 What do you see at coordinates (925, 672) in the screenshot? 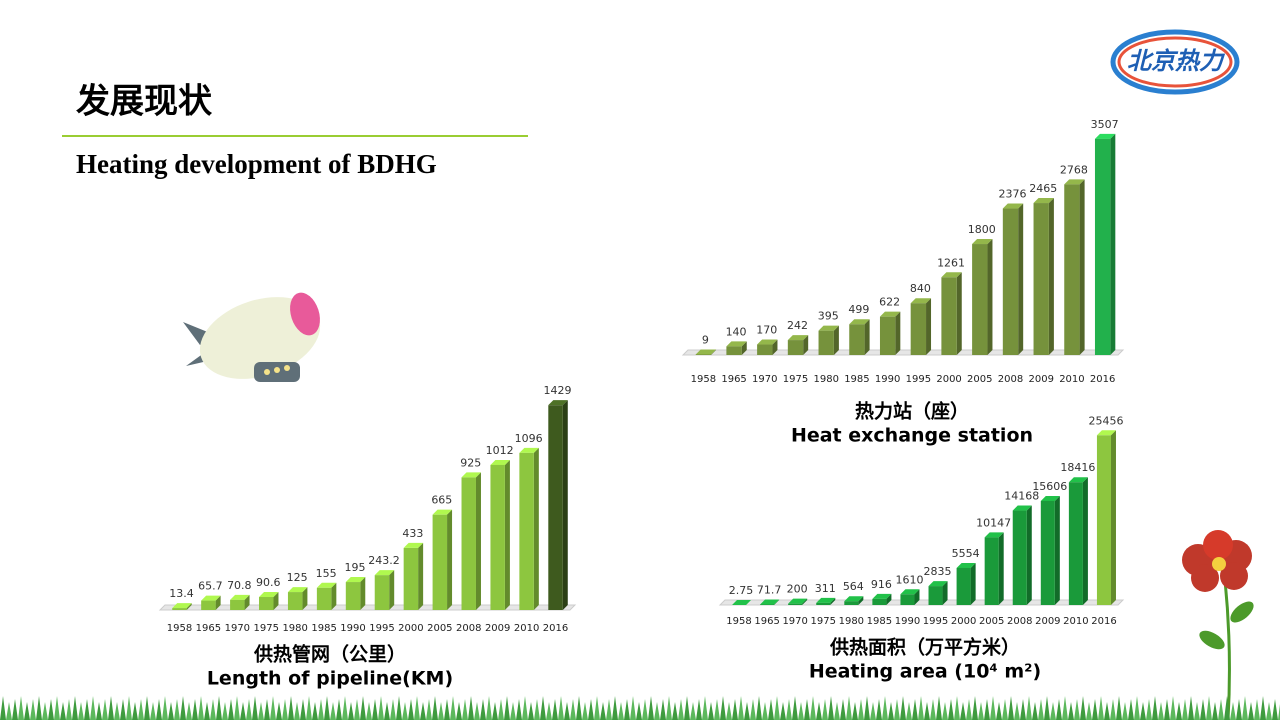
I see `chart-subtitle: Heating area (10⁴ m²)` at bounding box center [925, 672].